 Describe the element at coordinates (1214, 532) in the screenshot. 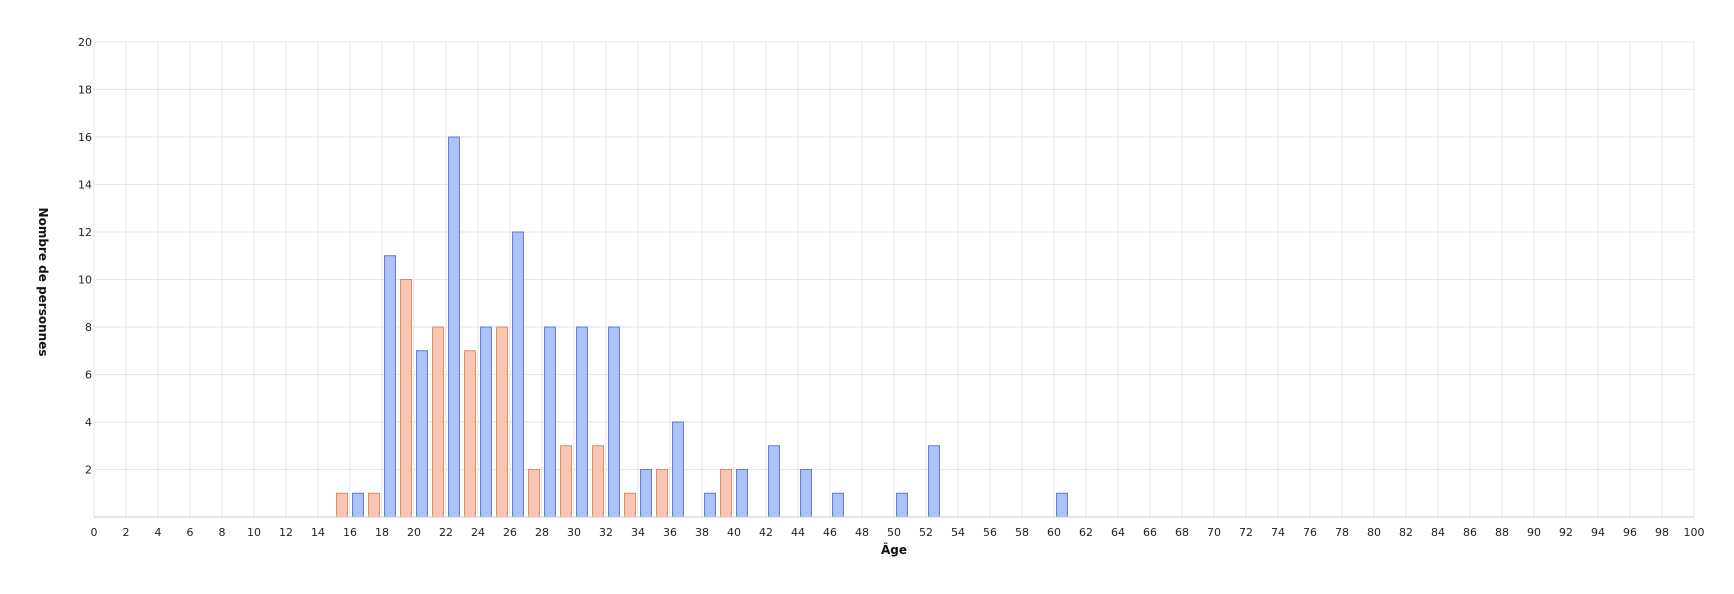

I see `x-tick-label: 70` at that location.